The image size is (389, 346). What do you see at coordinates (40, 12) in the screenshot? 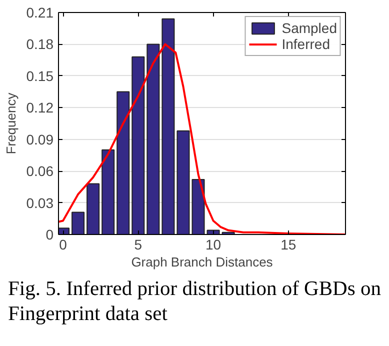
I see `y-tick-label: 0.21` at bounding box center [40, 12].